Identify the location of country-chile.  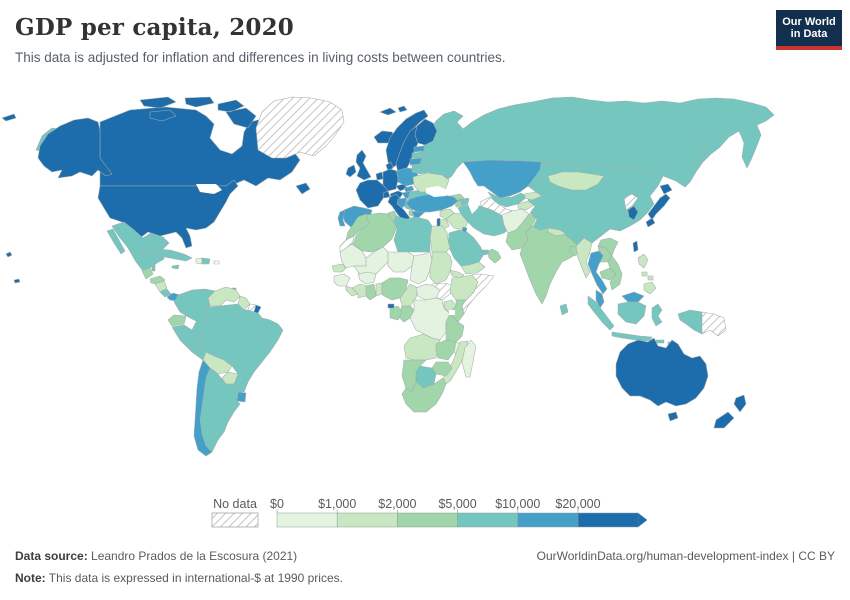
(203, 408).